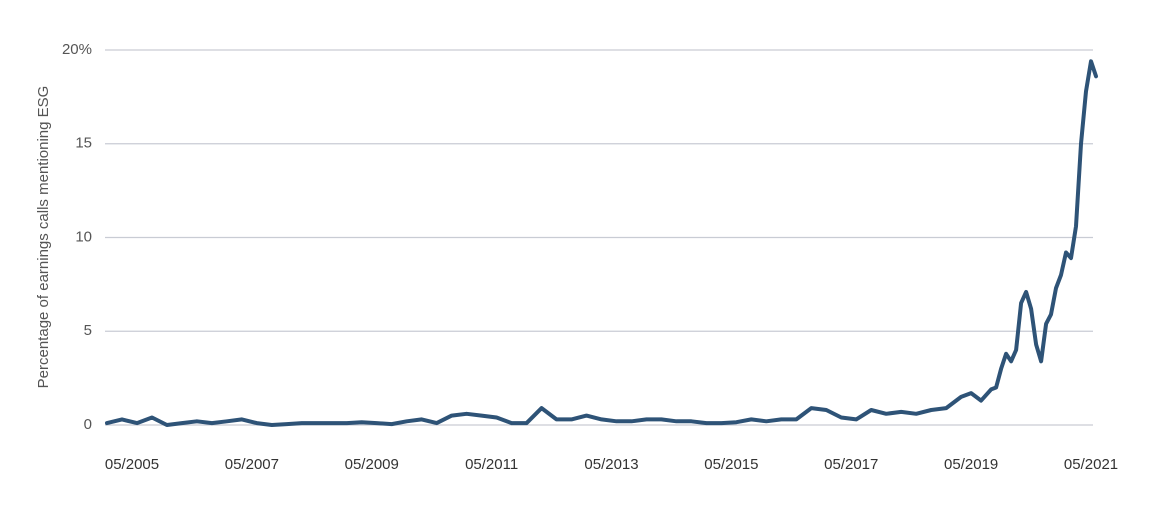 The height and width of the screenshot is (522, 1150). What do you see at coordinates (851, 464) in the screenshot?
I see `x-tick-label: 05/2017` at bounding box center [851, 464].